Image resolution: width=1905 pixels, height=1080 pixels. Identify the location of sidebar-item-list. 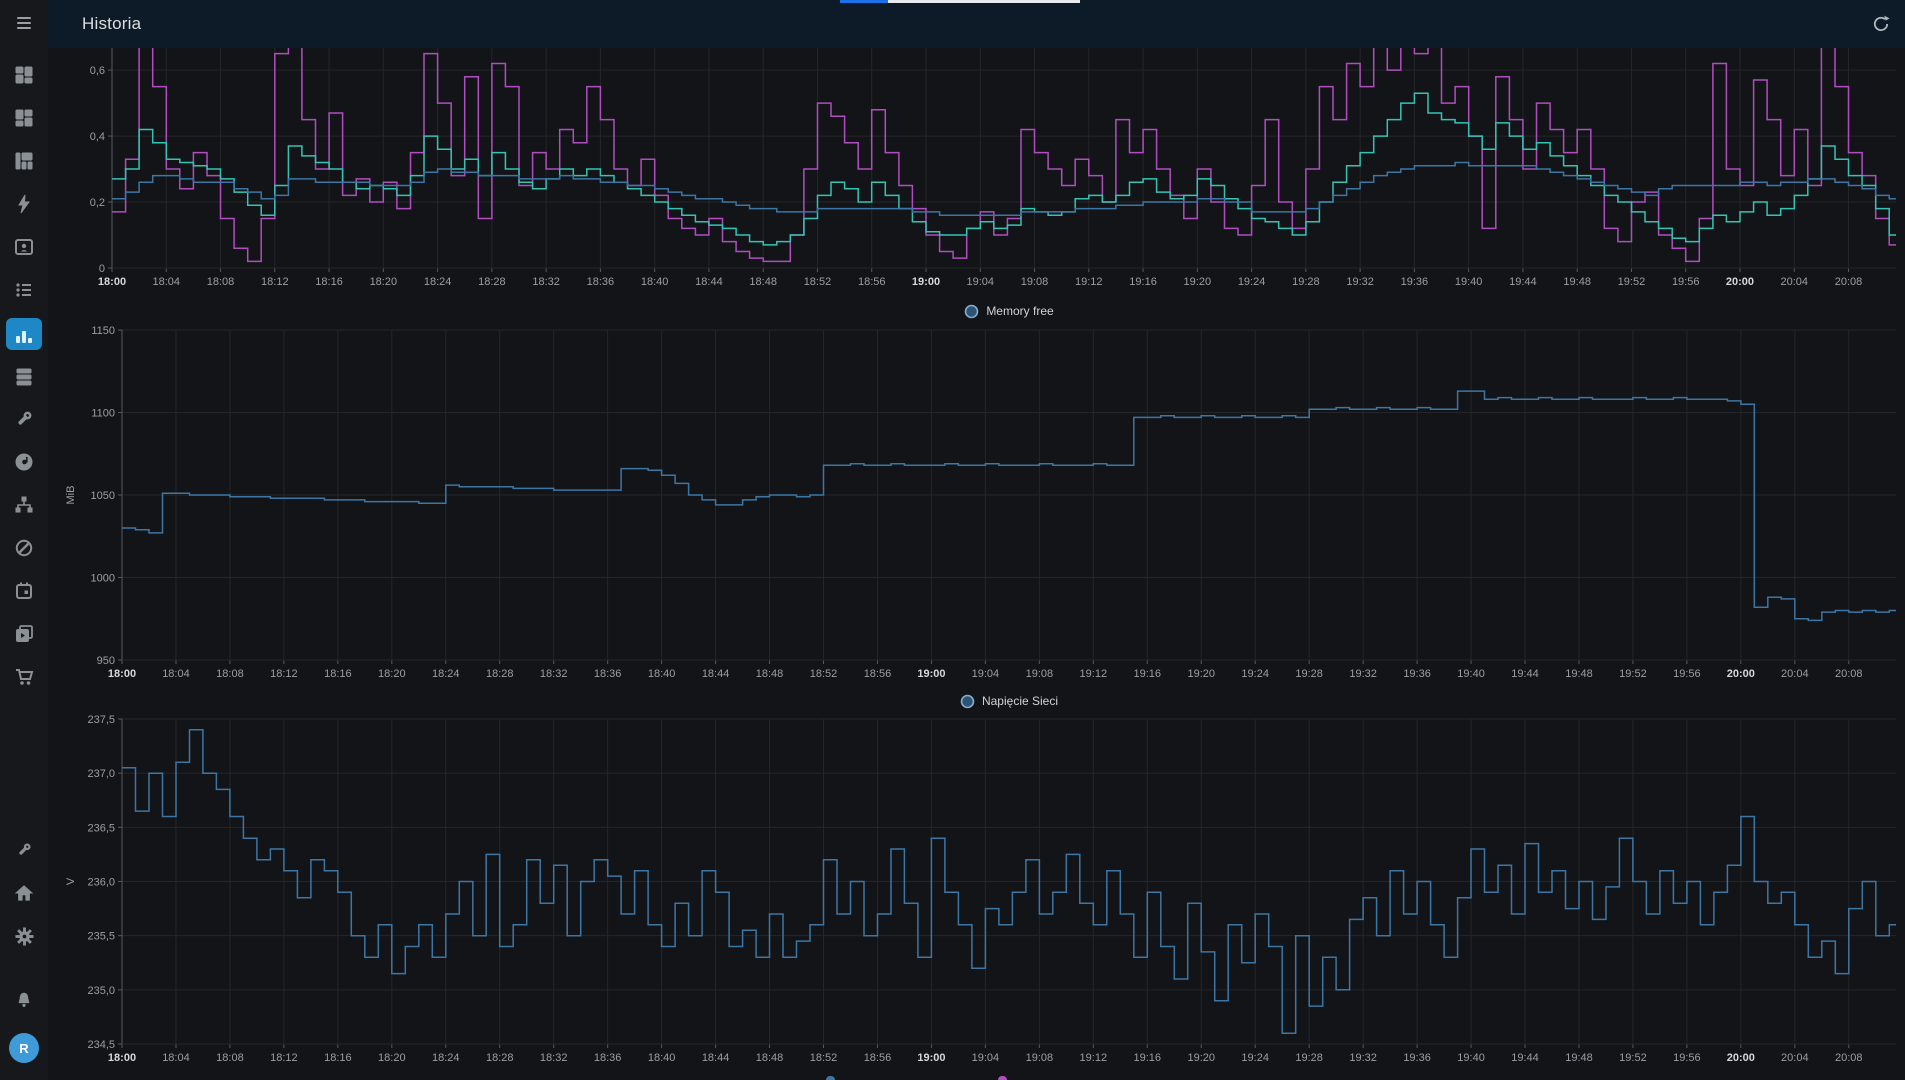
(24, 290).